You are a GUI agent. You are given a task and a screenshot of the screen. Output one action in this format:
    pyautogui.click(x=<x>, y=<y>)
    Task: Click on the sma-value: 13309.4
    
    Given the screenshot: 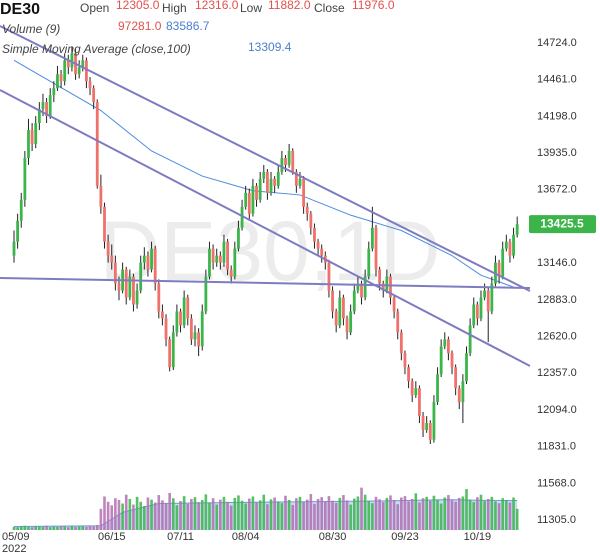 What is the action you would take?
    pyautogui.click(x=270, y=47)
    